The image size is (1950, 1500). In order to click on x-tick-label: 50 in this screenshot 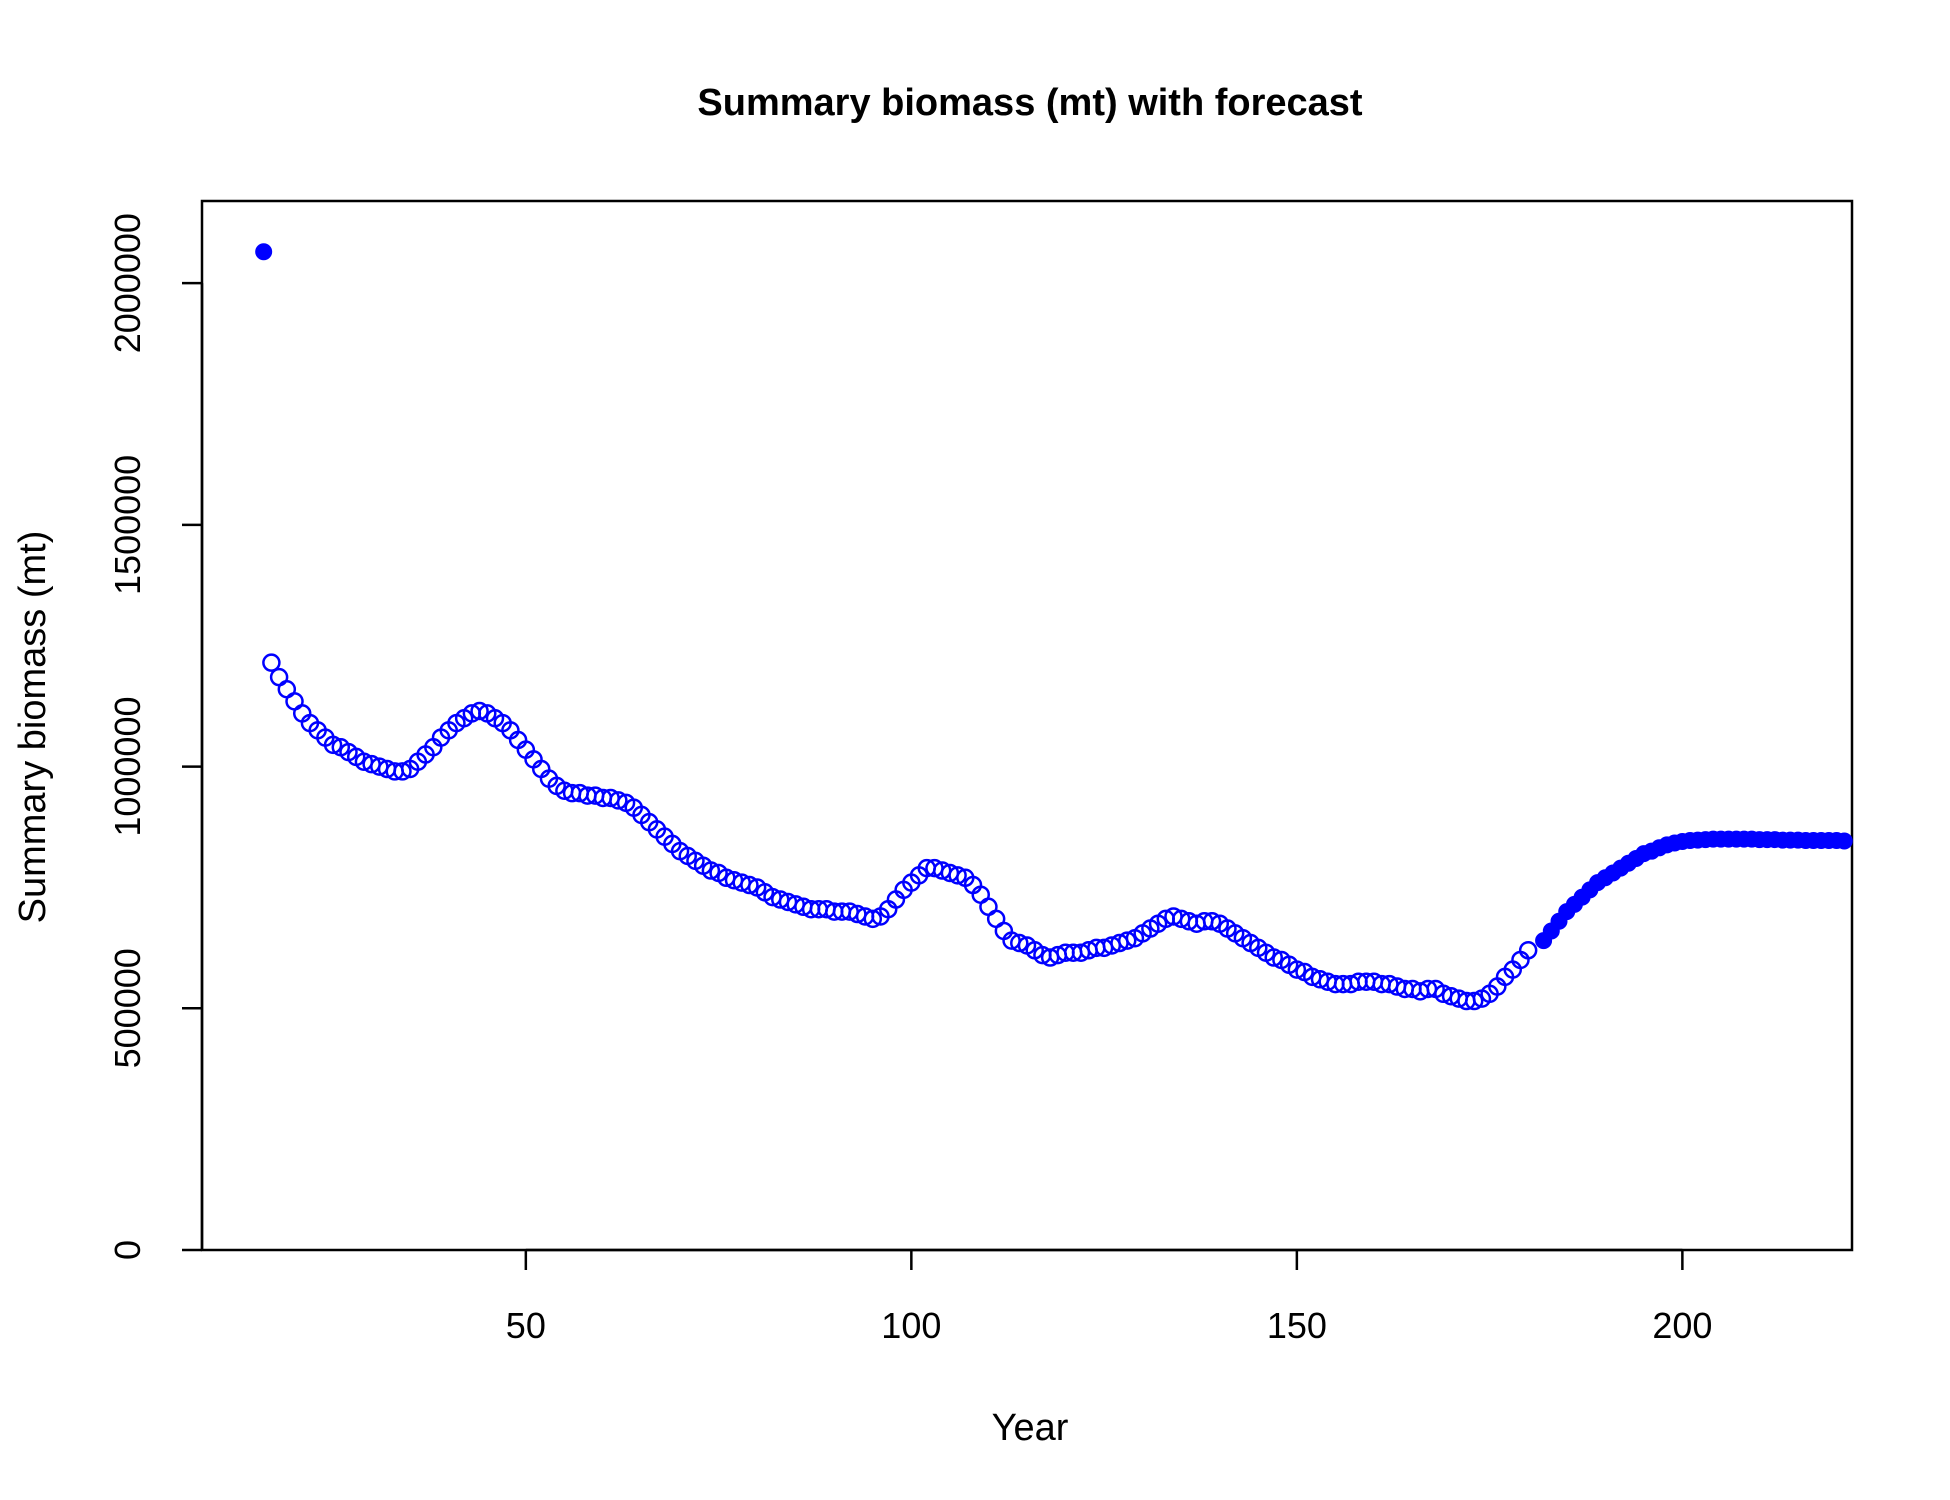, I will do `click(526, 1325)`.